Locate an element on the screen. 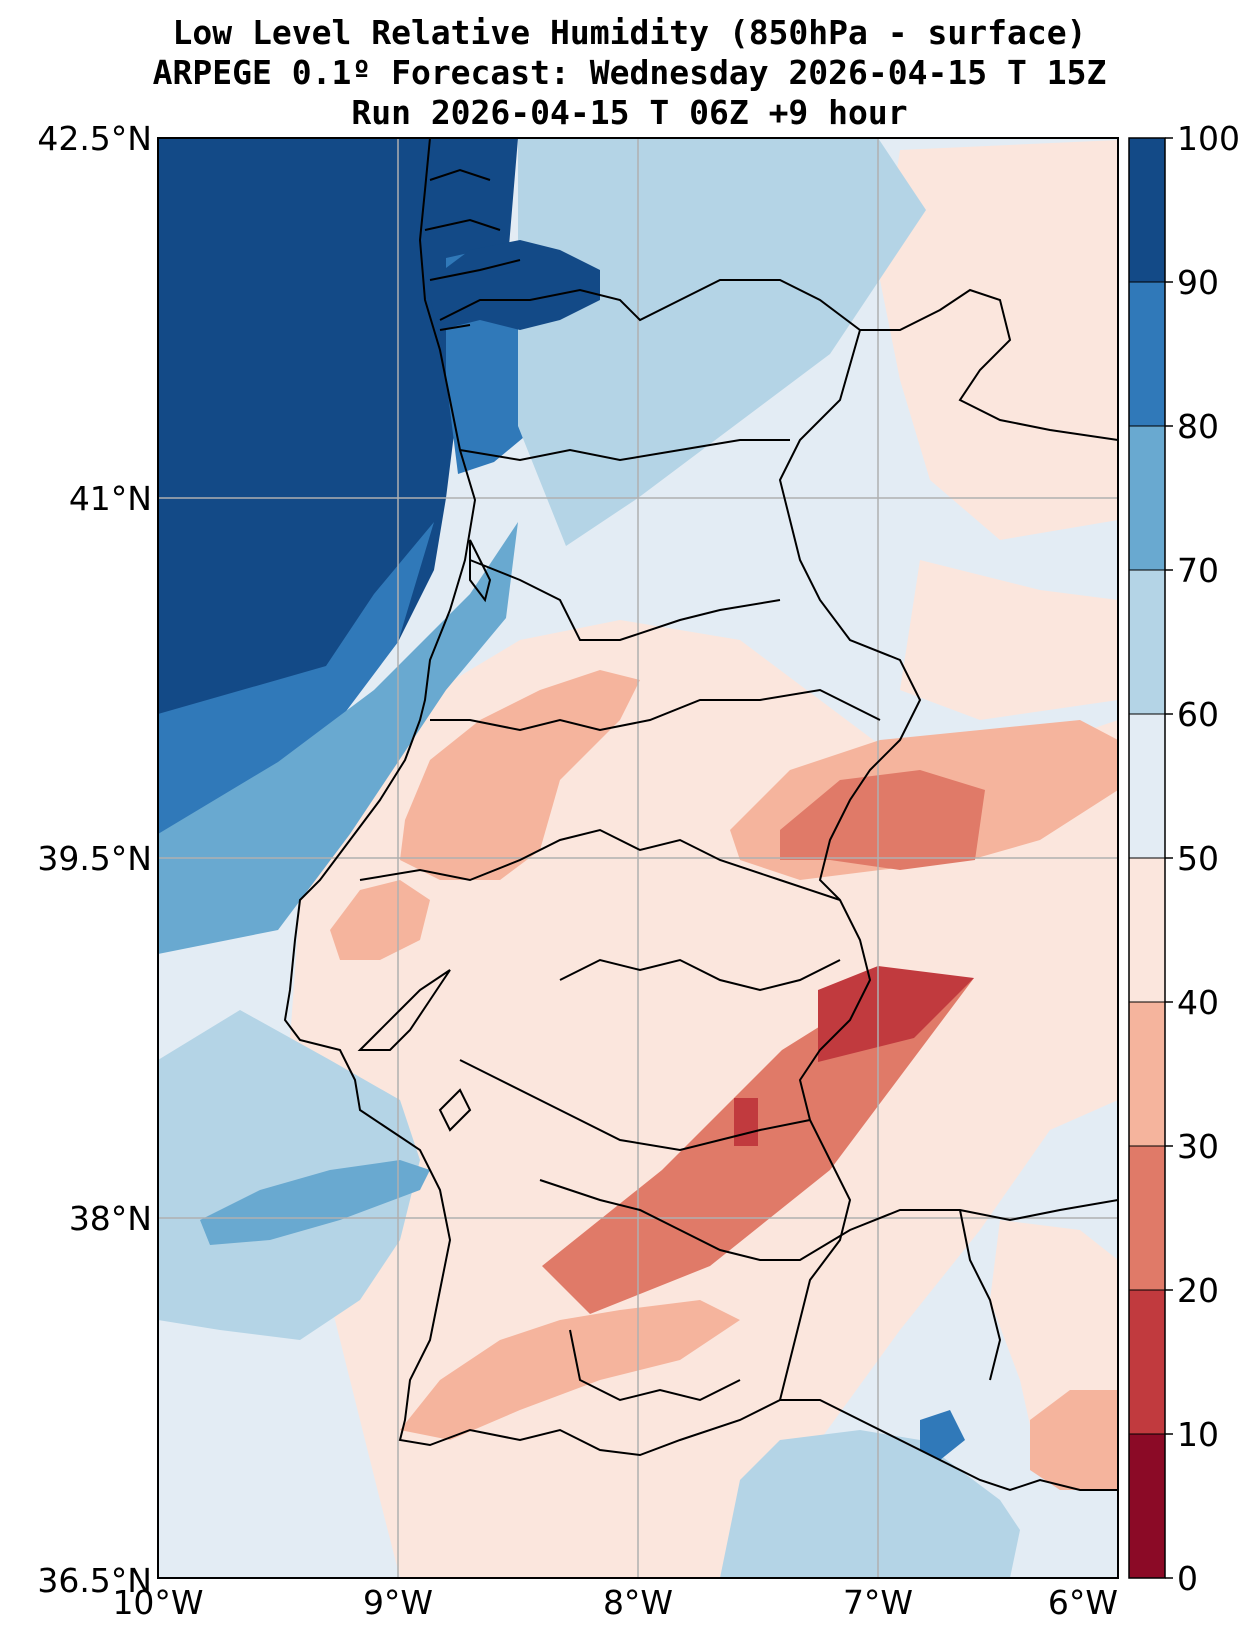 The height and width of the screenshot is (1646, 1259). y-tick-label: 39.5°N is located at coordinates (94, 858).